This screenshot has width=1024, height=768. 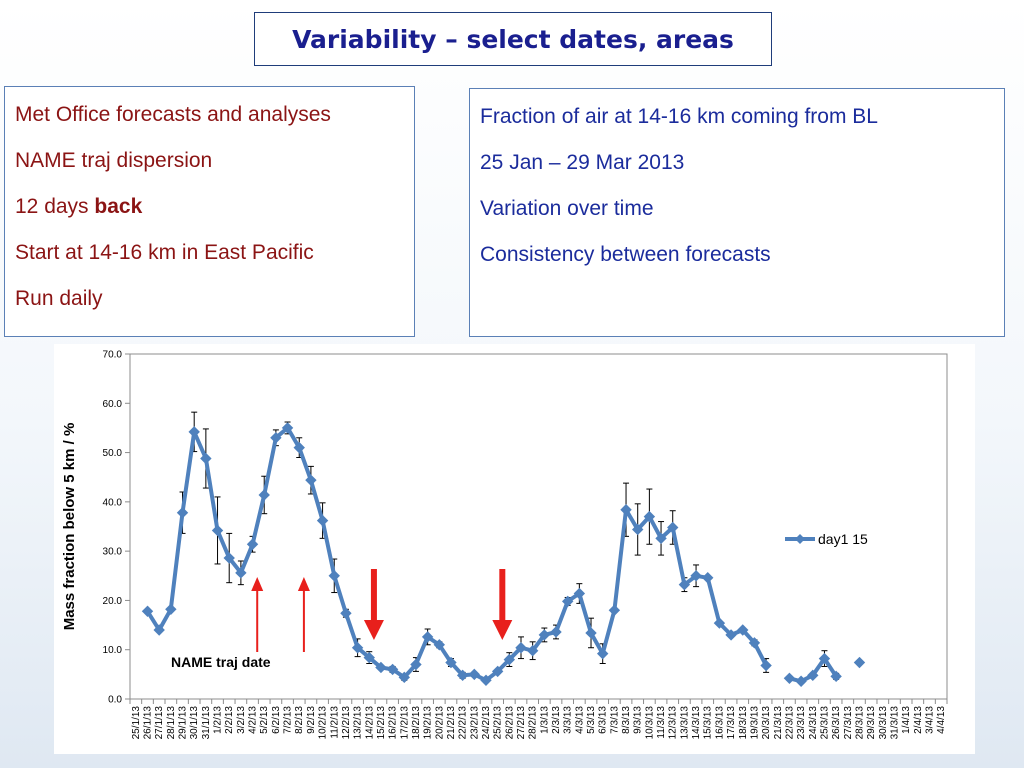 What do you see at coordinates (463, 723) in the screenshot?
I see `x-tick-label: 22/2/13` at bounding box center [463, 723].